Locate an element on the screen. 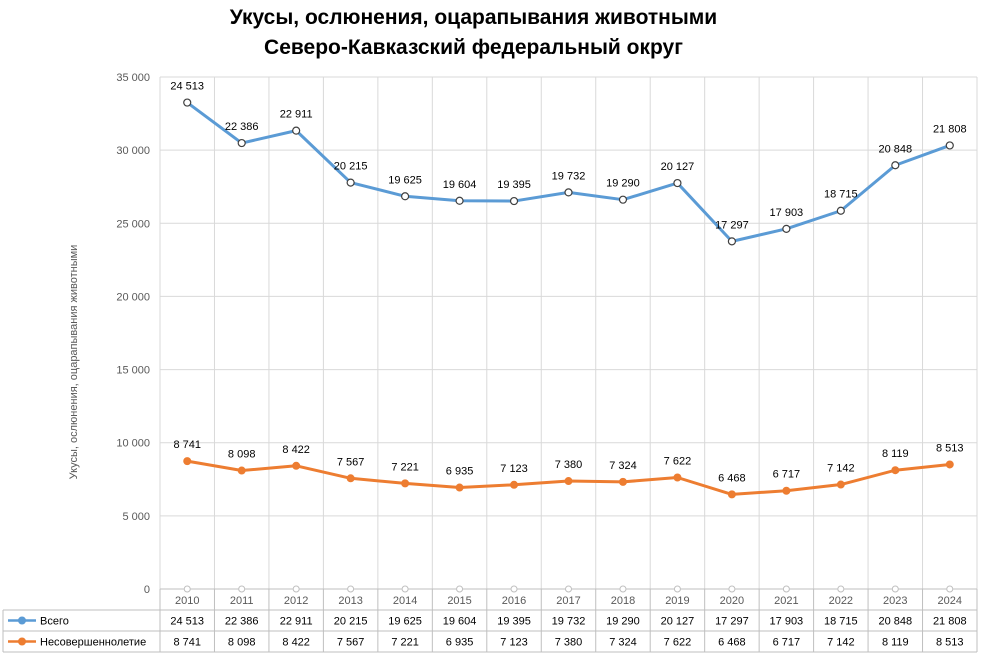 The width and height of the screenshot is (987, 655). y-tick-label: 5 000 is located at coordinates (136, 517).